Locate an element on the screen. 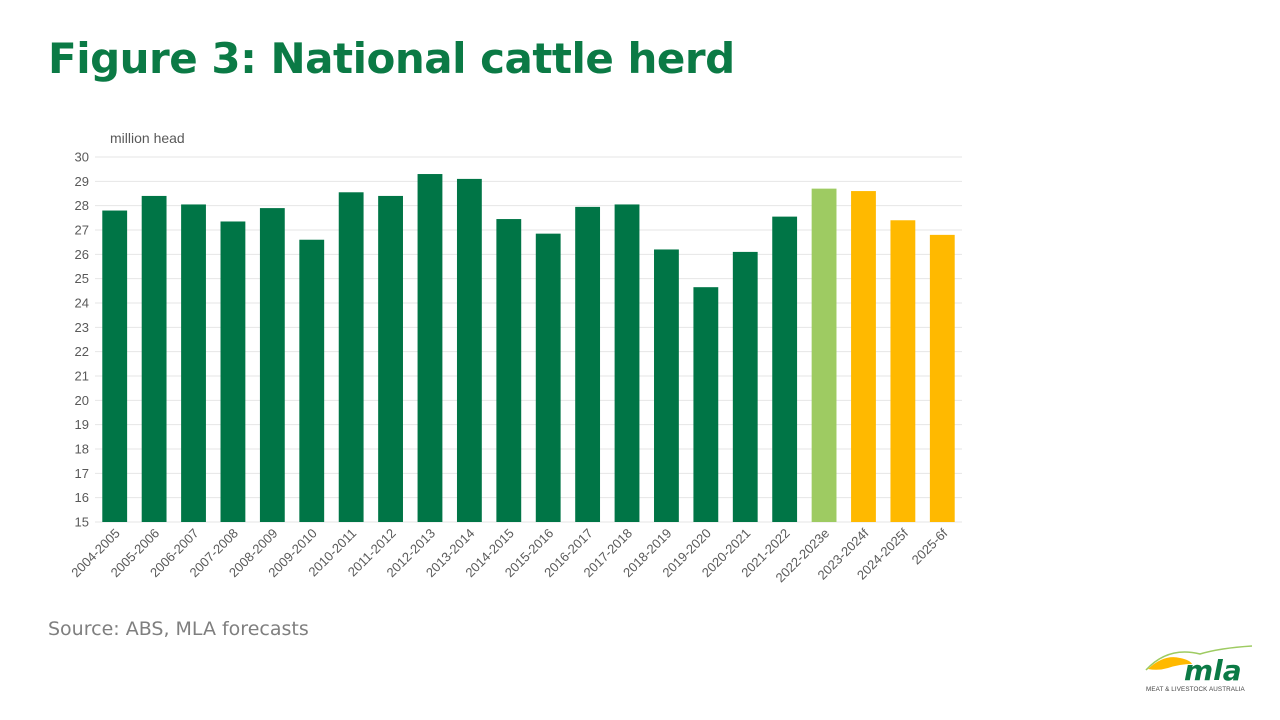 The height and width of the screenshot is (720, 1280). bar-2022-2023e is located at coordinates (824, 355).